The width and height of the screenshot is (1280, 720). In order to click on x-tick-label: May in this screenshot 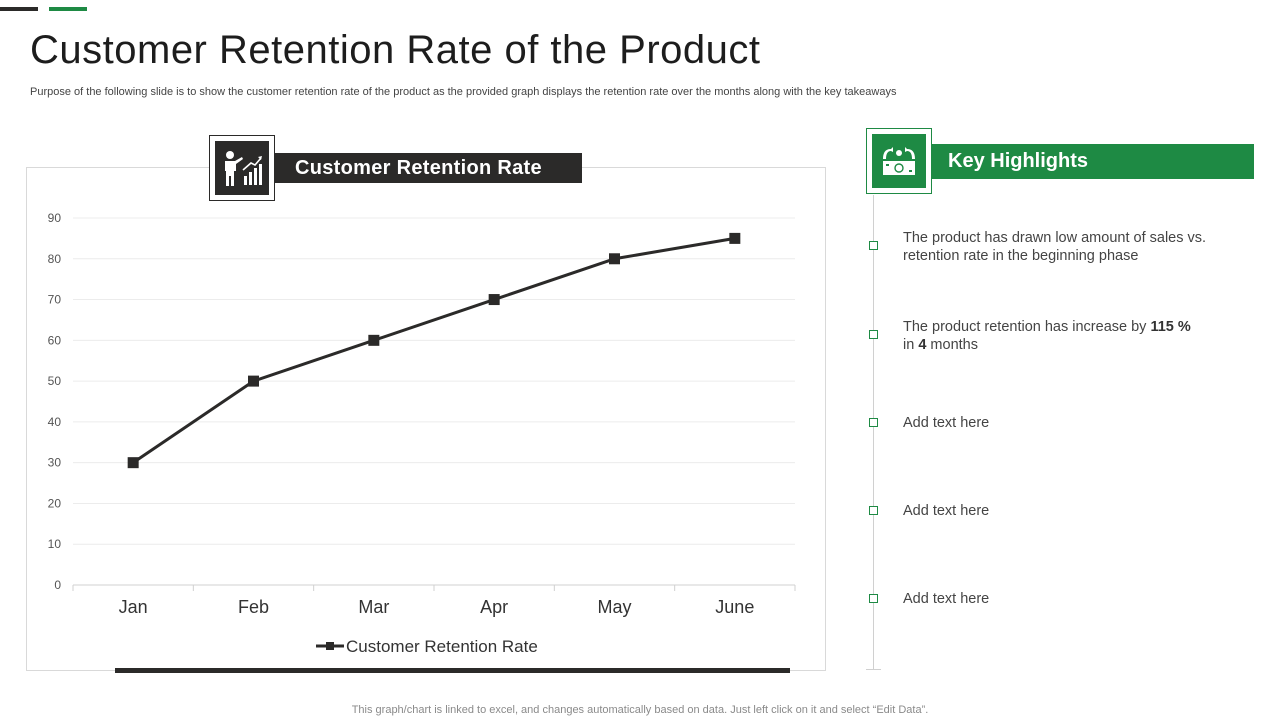, I will do `click(614, 607)`.